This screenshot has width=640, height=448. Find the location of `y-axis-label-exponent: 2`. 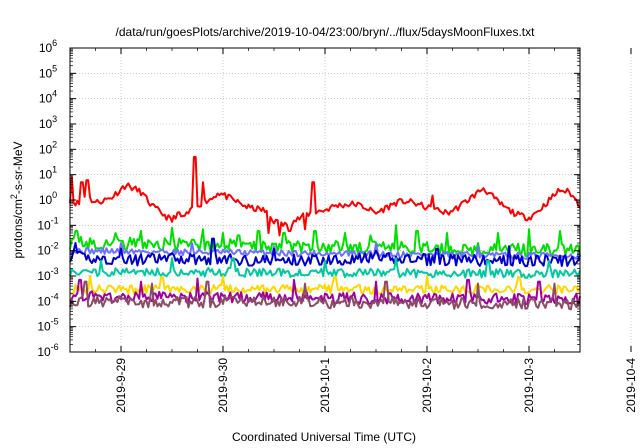

y-axis-label-exponent: 2 is located at coordinates (14, 196).